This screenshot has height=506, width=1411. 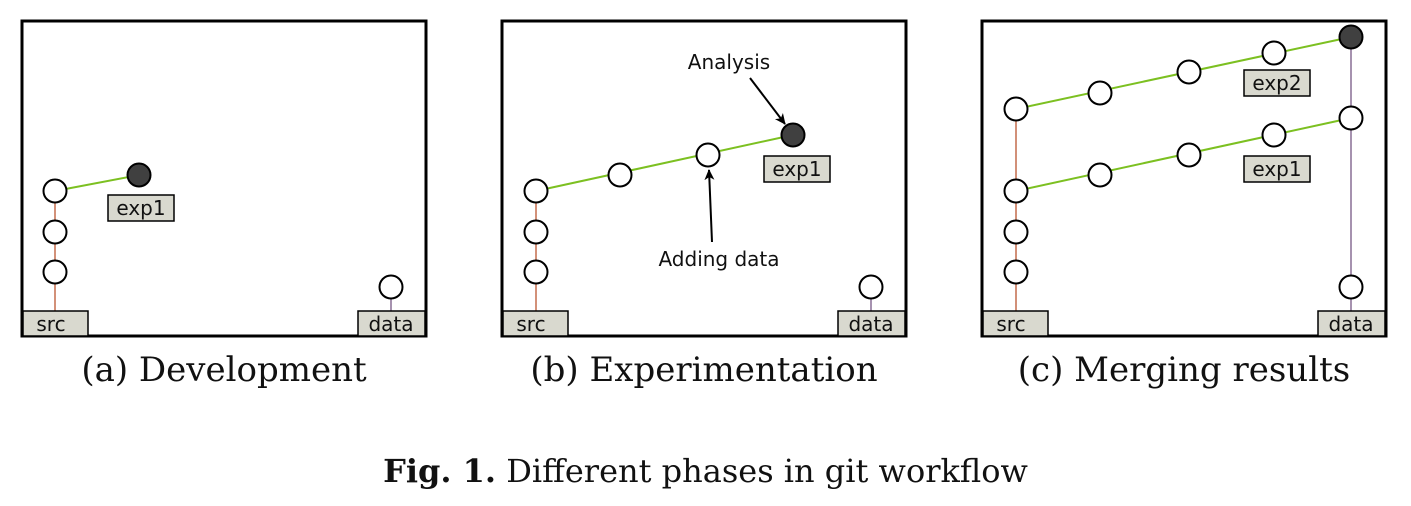 I want to click on adding-data-annotation: Adding data, so click(x=718, y=259).